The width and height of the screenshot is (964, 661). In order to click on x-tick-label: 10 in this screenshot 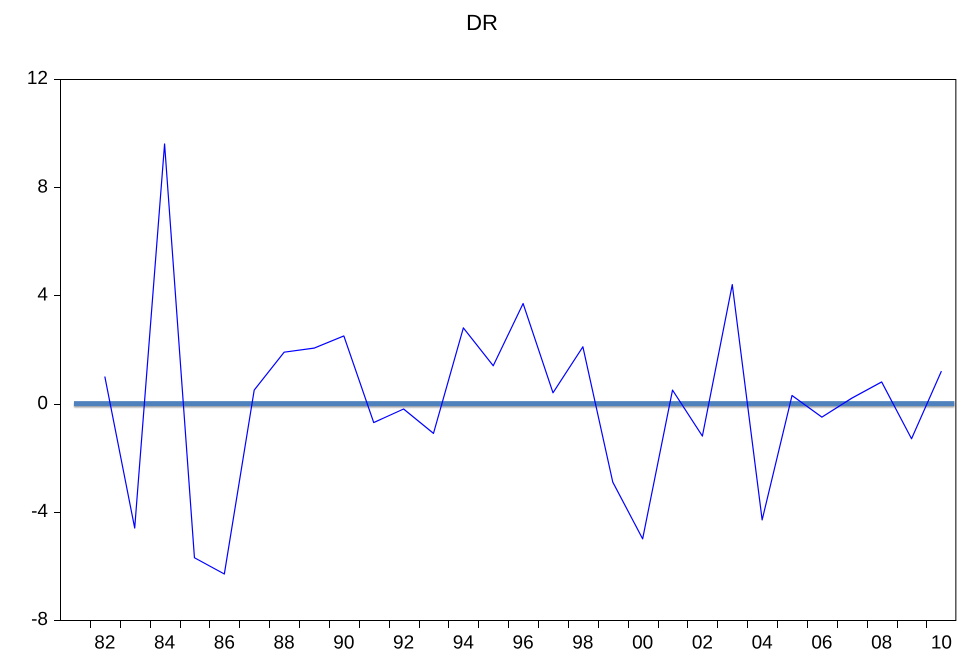, I will do `click(941, 643)`.